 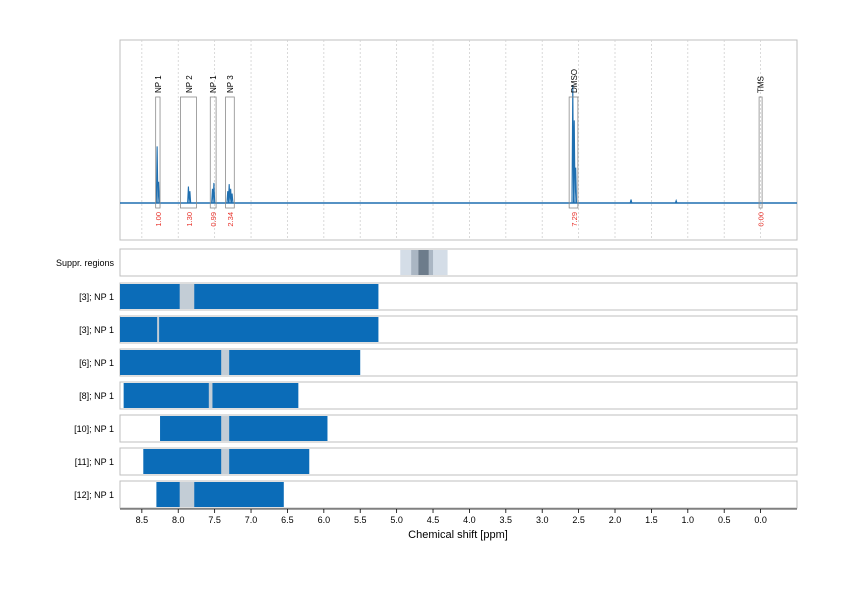 I want to click on x-tick-label: 4.5, so click(x=433, y=520).